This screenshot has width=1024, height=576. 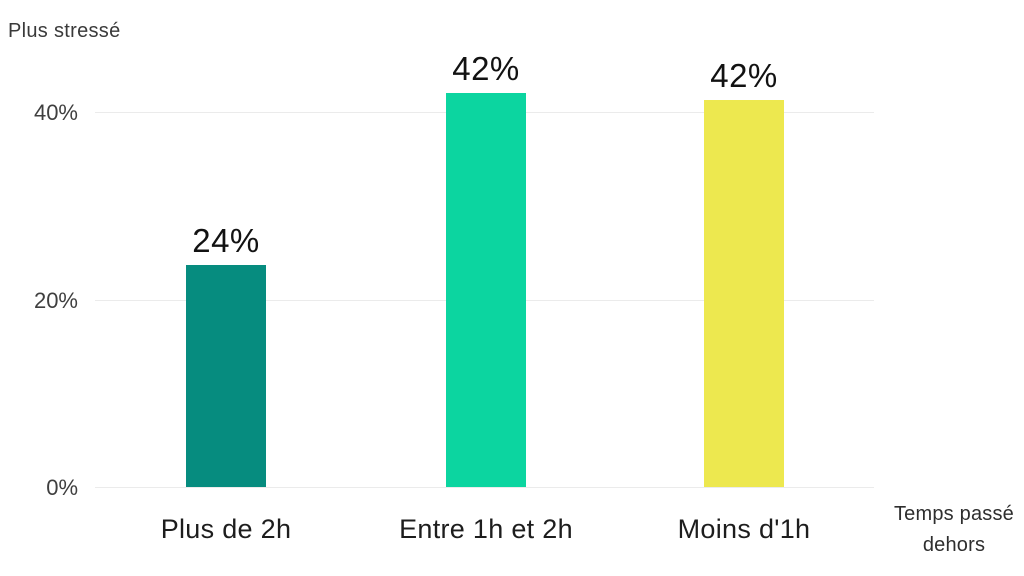 What do you see at coordinates (954, 529) in the screenshot?
I see `x-axis-label: Temps passé dehors` at bounding box center [954, 529].